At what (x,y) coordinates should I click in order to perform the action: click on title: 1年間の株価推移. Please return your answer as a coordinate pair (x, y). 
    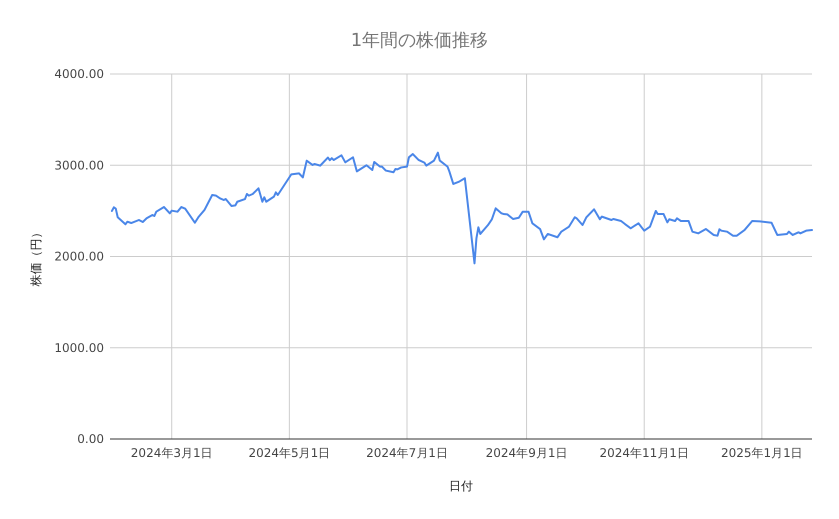
    Looking at the image, I should click on (419, 40).